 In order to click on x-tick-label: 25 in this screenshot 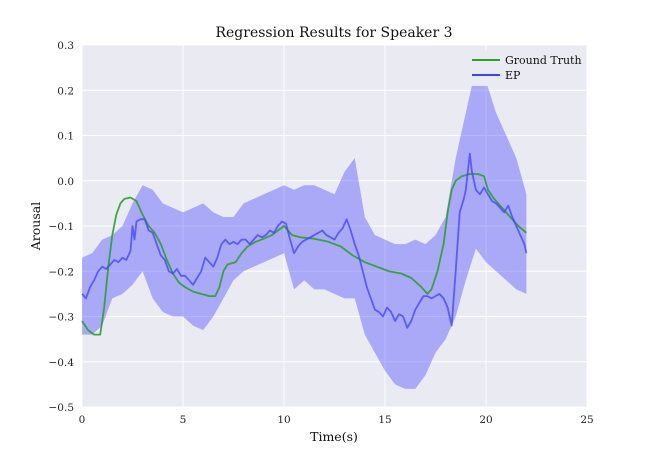, I will do `click(586, 420)`.